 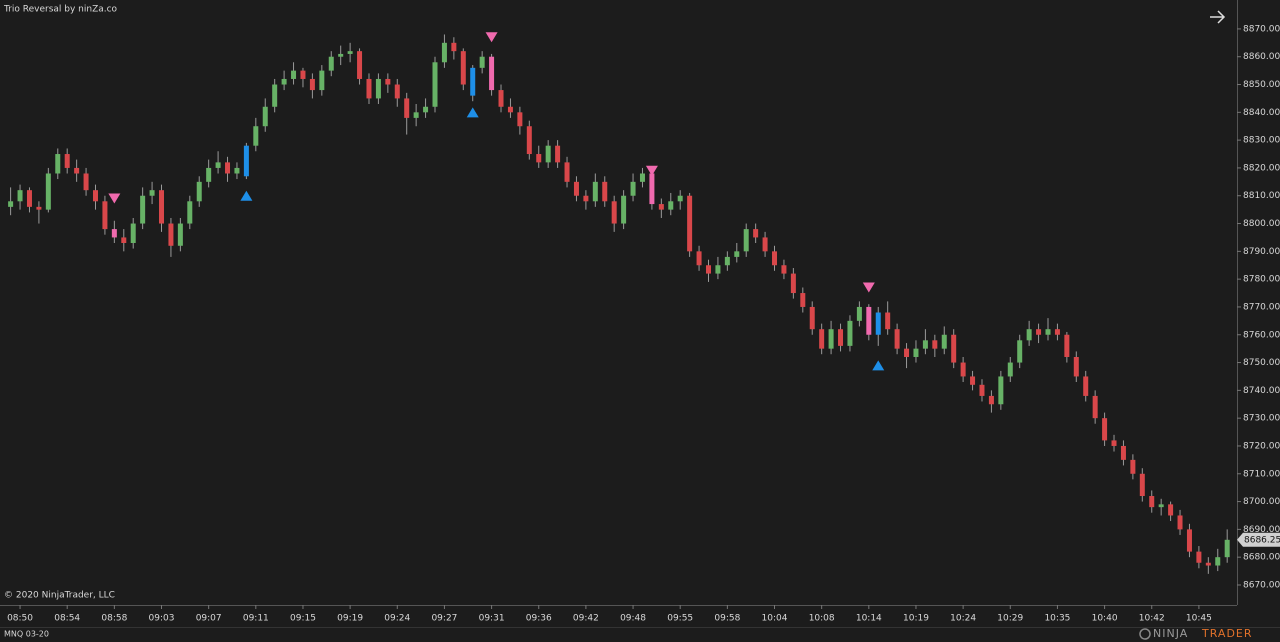 What do you see at coordinates (1227, 633) in the screenshot?
I see `logo-right: TRADER` at bounding box center [1227, 633].